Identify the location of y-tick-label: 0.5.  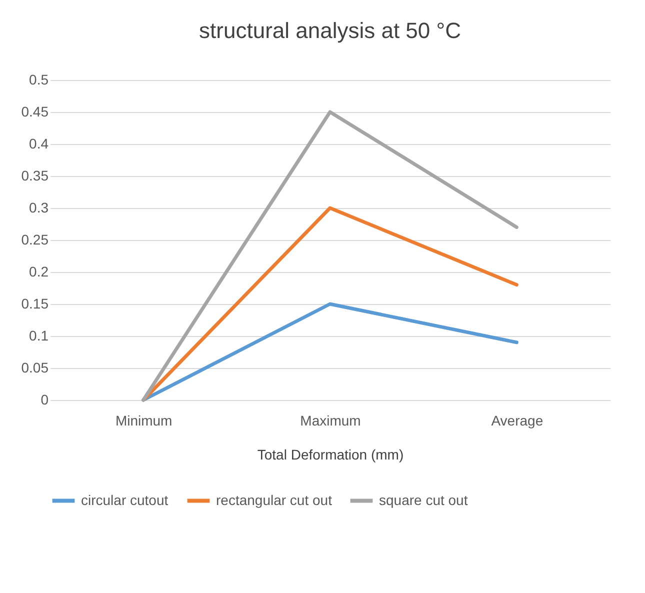
(39, 80).